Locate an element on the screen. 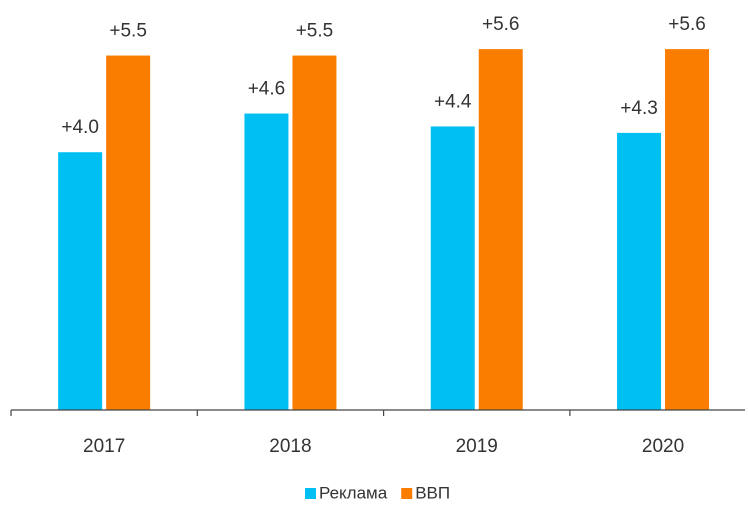 This screenshot has height=506, width=748. x-tick-label: 2020 is located at coordinates (663, 446).